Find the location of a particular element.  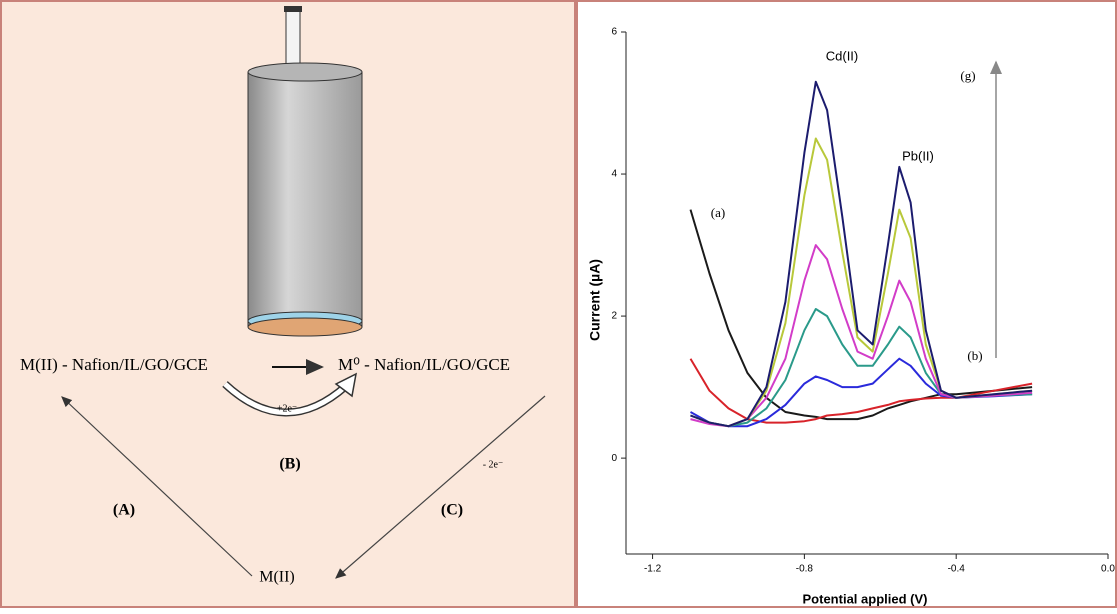

annotation: Pb(II) is located at coordinates (918, 155).